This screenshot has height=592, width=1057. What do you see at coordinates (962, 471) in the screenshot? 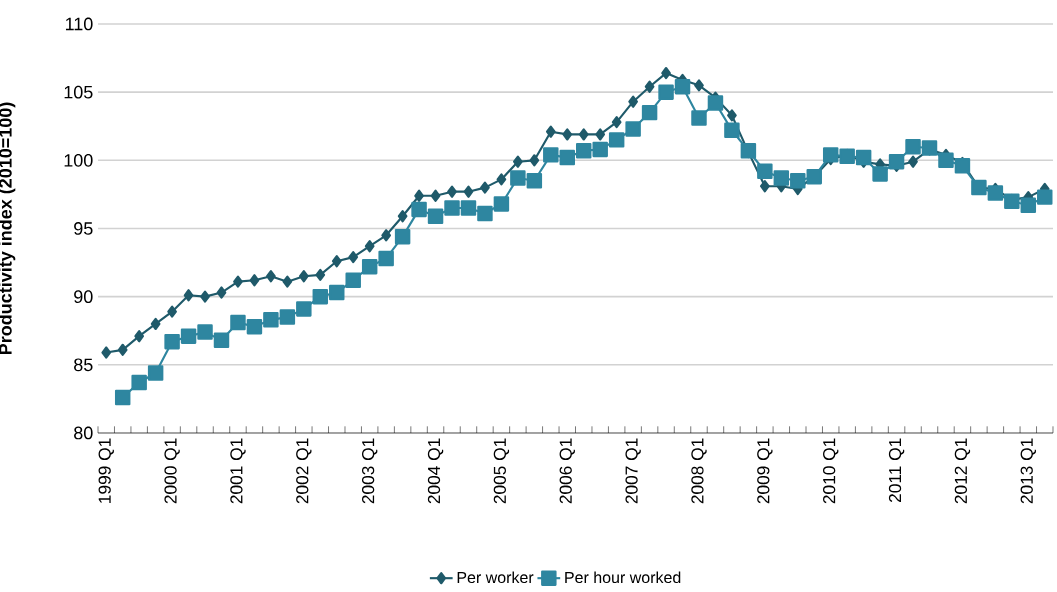
I see `x-tick-label: 2012 Q1` at bounding box center [962, 471].